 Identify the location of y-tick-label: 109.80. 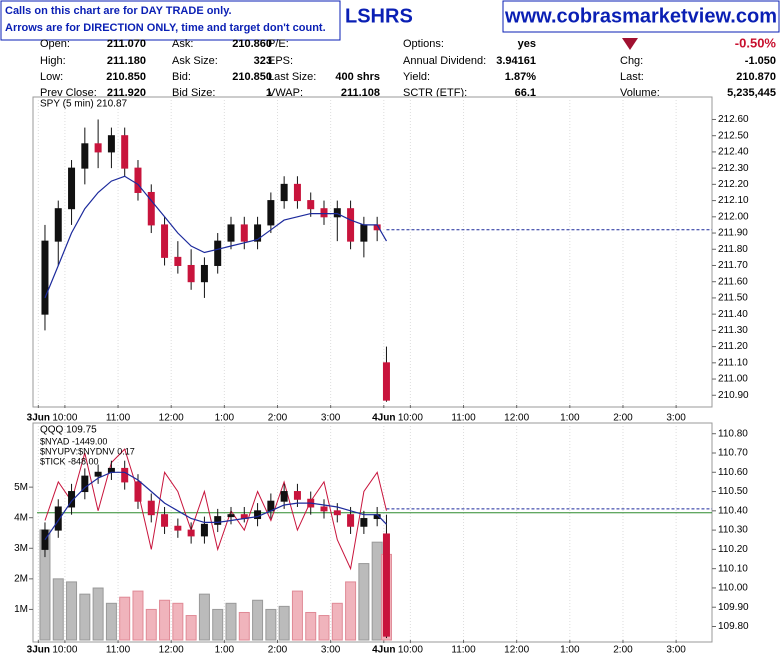
(733, 626).